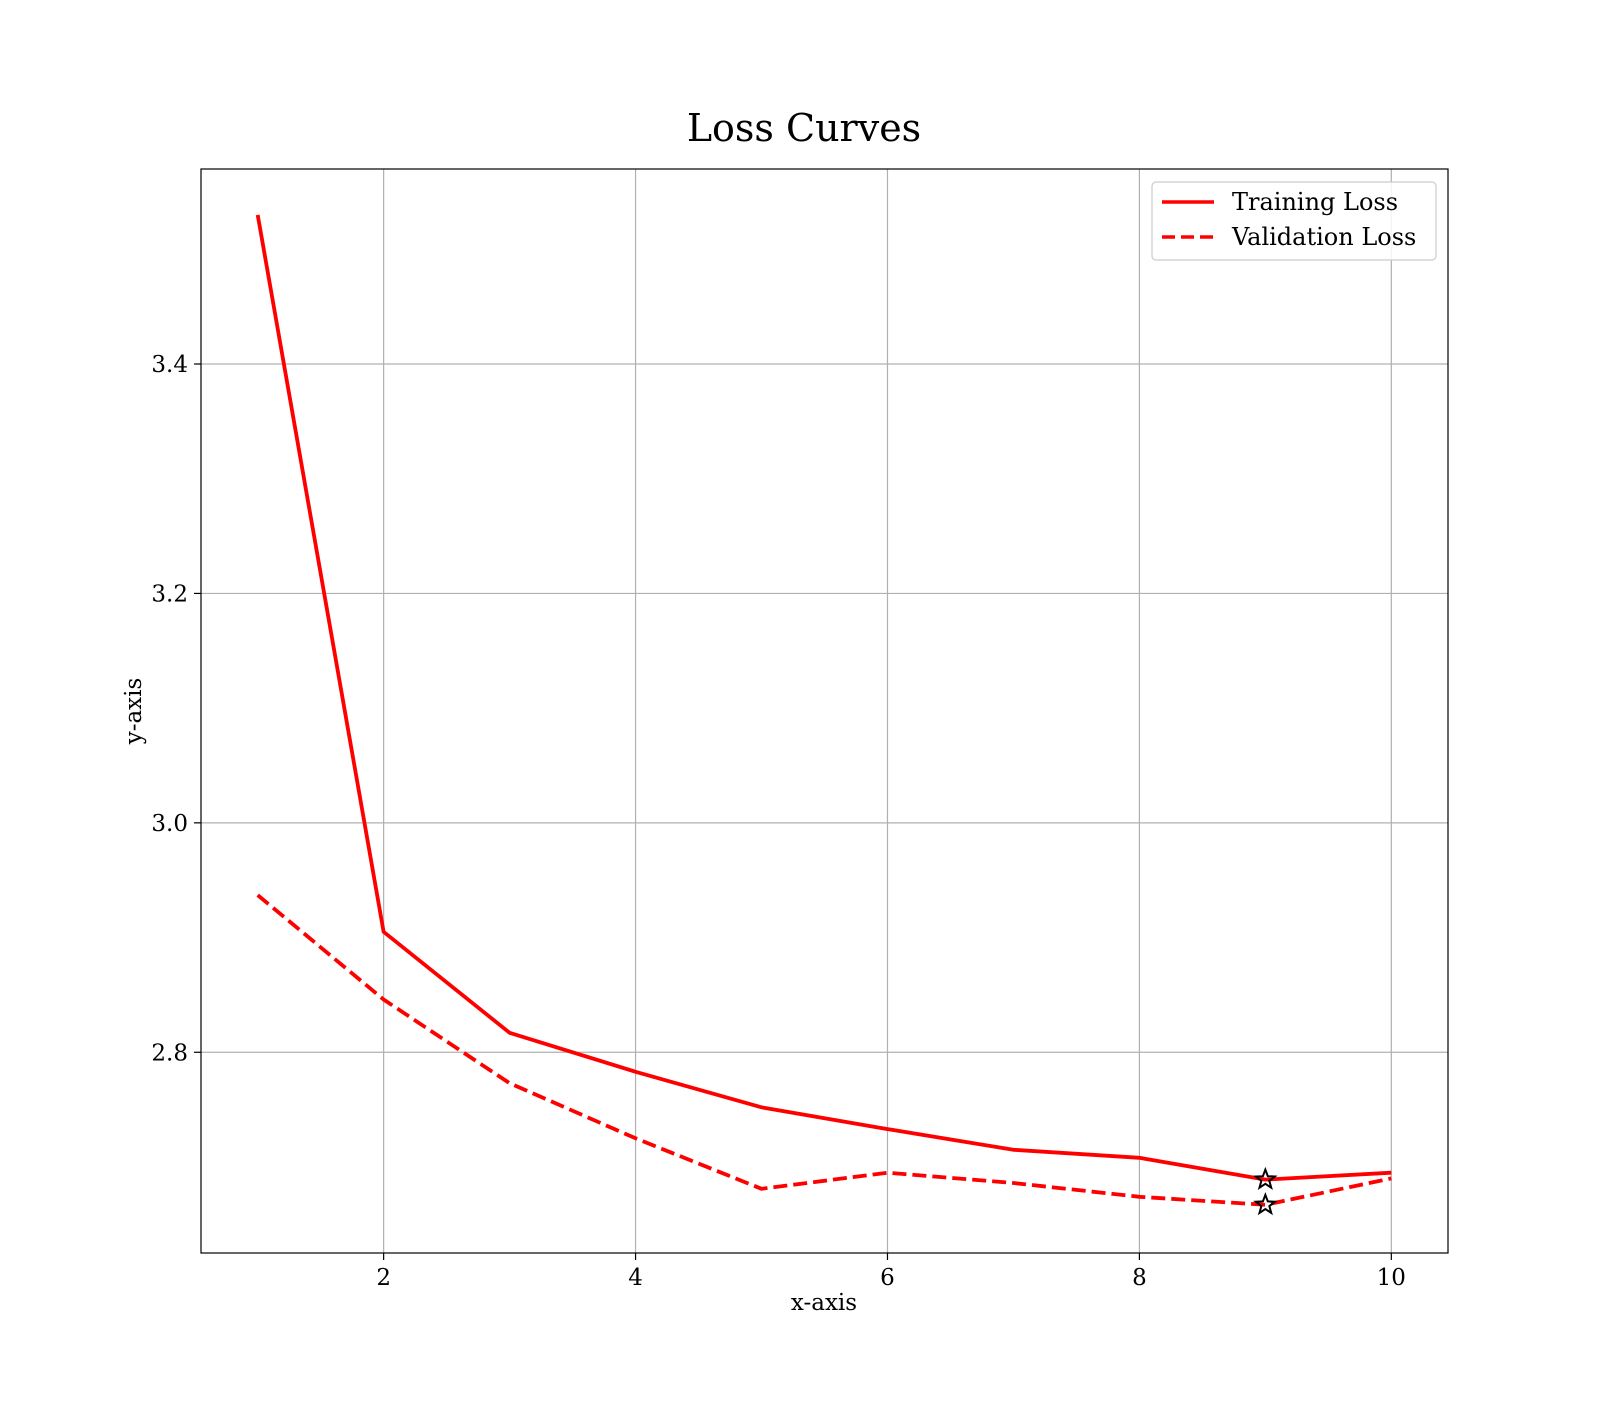  Describe the element at coordinates (383, 1278) in the screenshot. I see `x-tick-label: 2` at that location.